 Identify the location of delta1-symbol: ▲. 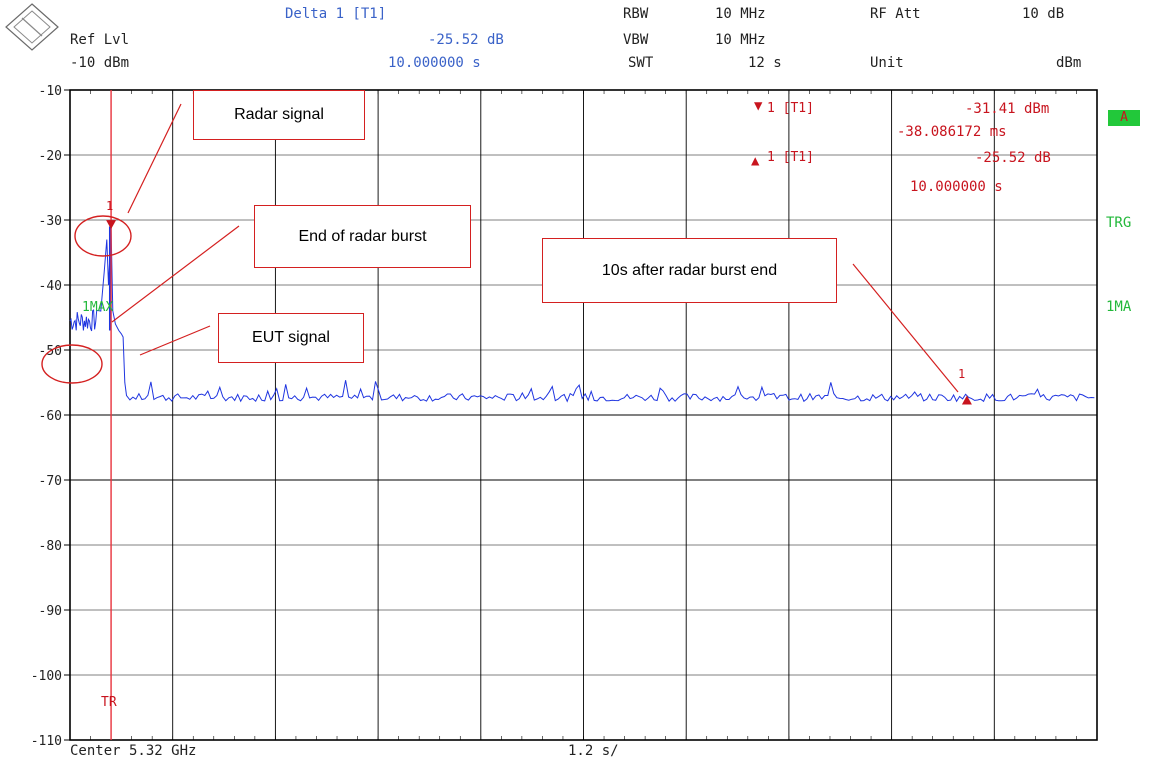
(755, 161).